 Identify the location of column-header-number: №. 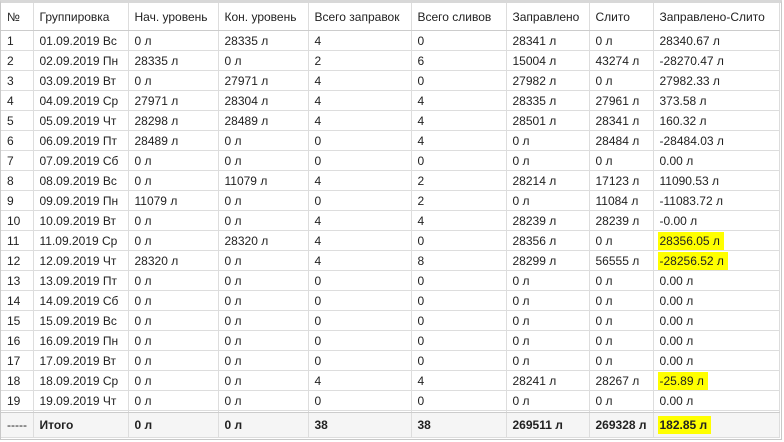
(17, 17).